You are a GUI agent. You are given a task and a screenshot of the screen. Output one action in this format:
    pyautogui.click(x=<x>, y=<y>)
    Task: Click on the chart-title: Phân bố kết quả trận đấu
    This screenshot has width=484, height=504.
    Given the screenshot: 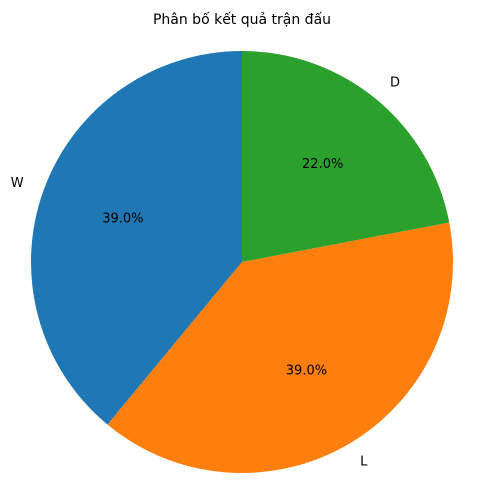 What is the action you would take?
    pyautogui.click(x=242, y=19)
    